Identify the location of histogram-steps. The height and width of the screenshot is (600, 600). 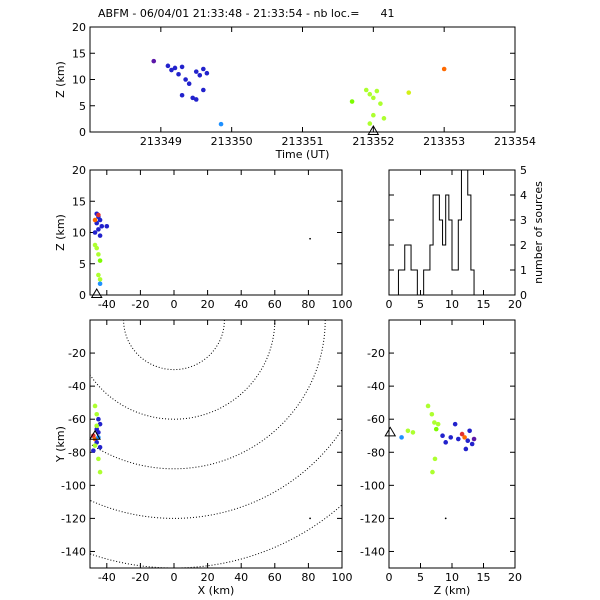
(452, 232).